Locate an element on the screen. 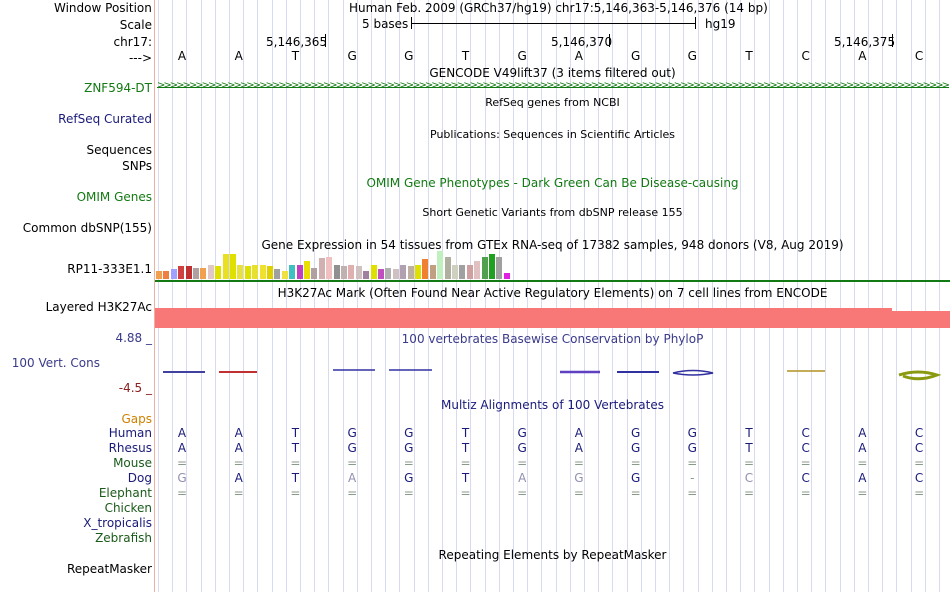 The height and width of the screenshot is (592, 950). repeatmasker-title: Repeating Elements by RepeatMasker is located at coordinates (552, 555).